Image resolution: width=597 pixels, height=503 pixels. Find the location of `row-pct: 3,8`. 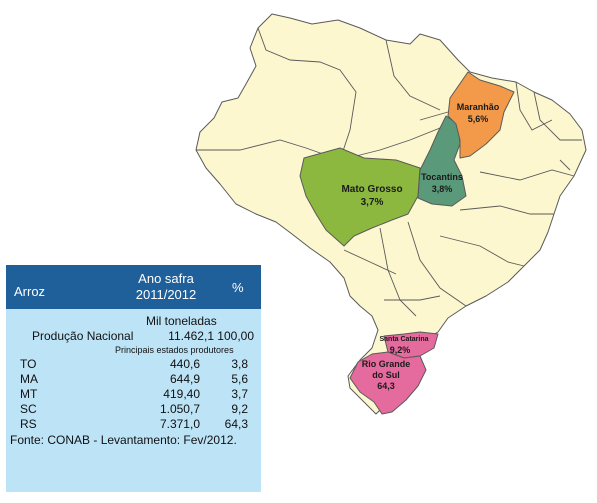

row-pct: 3,8 is located at coordinates (239, 364).